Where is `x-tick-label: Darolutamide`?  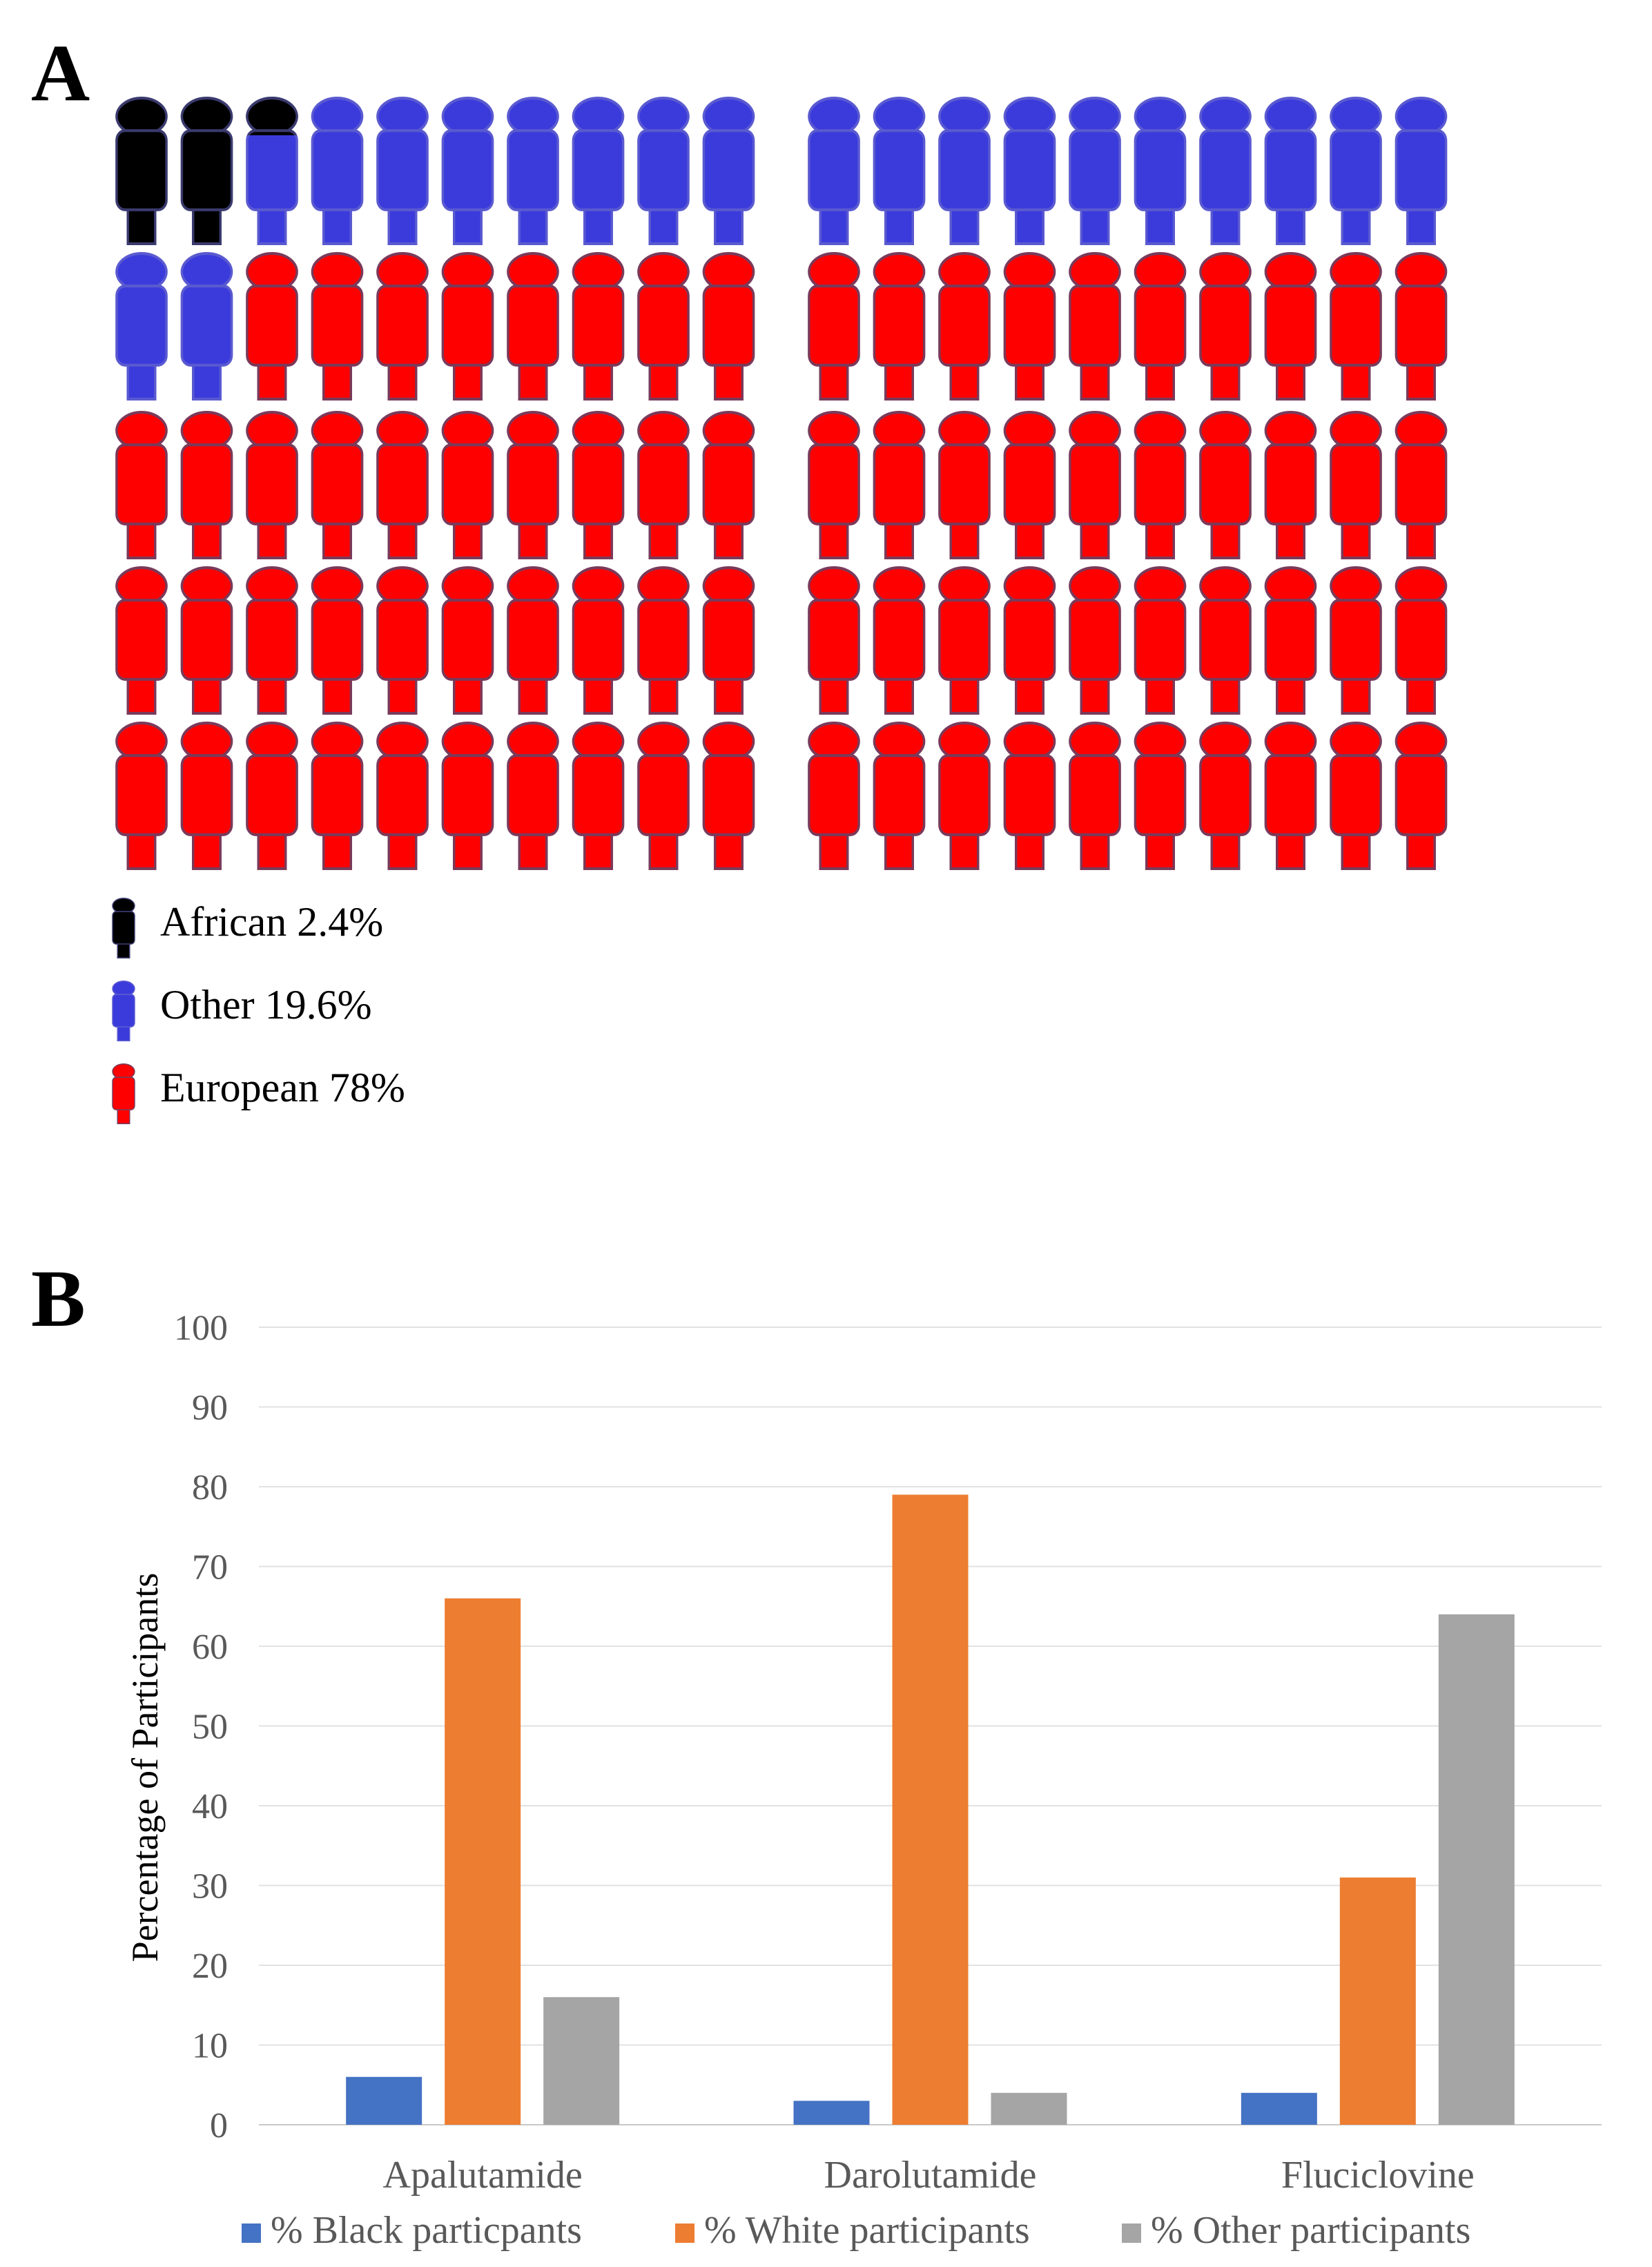 x-tick-label: Darolutamide is located at coordinates (930, 2175).